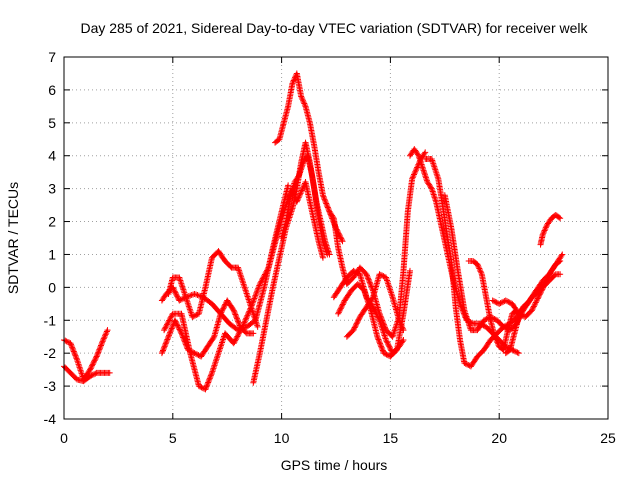  I want to click on y-tick-label: -2, so click(50, 353).